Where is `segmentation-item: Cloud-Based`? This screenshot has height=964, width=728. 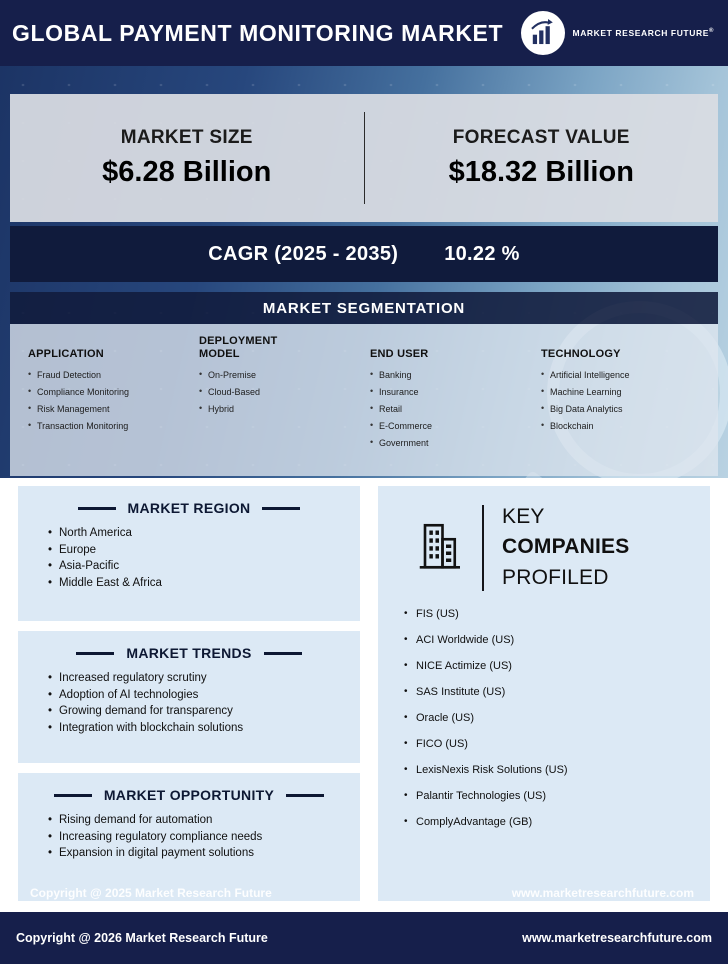
segmentation-item: Cloud-Based is located at coordinates (278, 392).